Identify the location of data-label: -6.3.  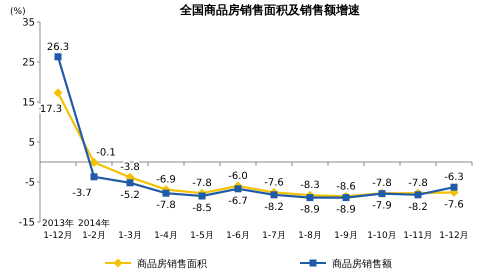
(454, 178).